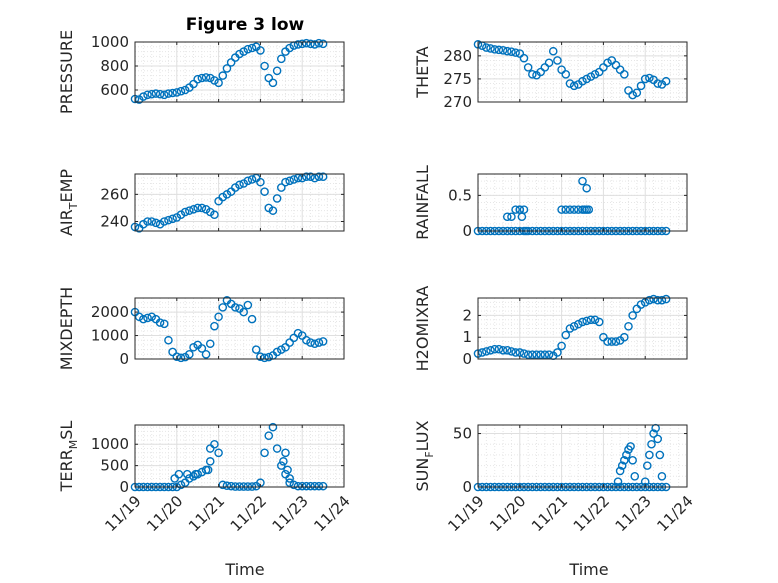 The image size is (778, 583). Describe the element at coordinates (422, 72) in the screenshot. I see `y-axis-label: THETA` at that location.